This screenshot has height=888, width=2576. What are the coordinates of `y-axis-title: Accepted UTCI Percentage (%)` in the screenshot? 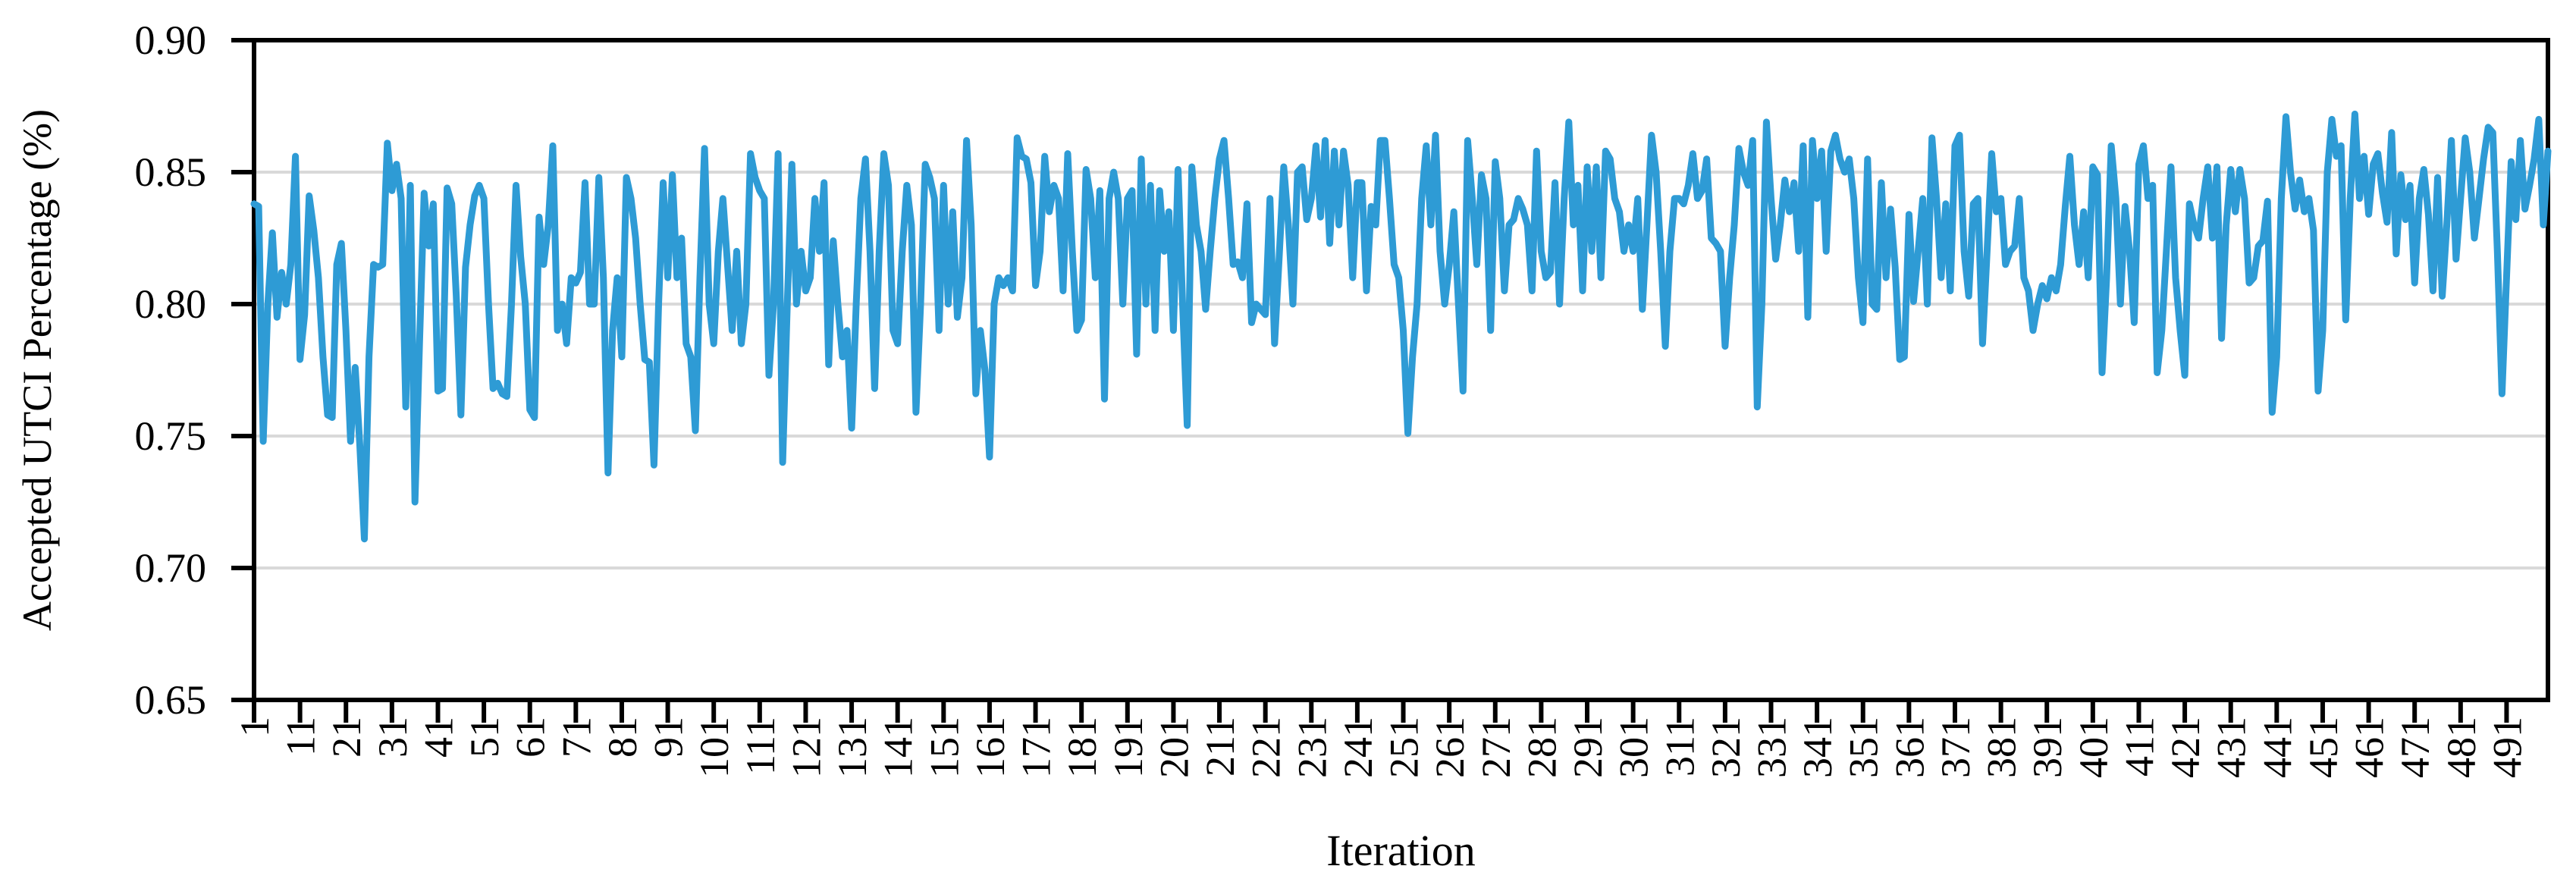 It's located at (37, 370).